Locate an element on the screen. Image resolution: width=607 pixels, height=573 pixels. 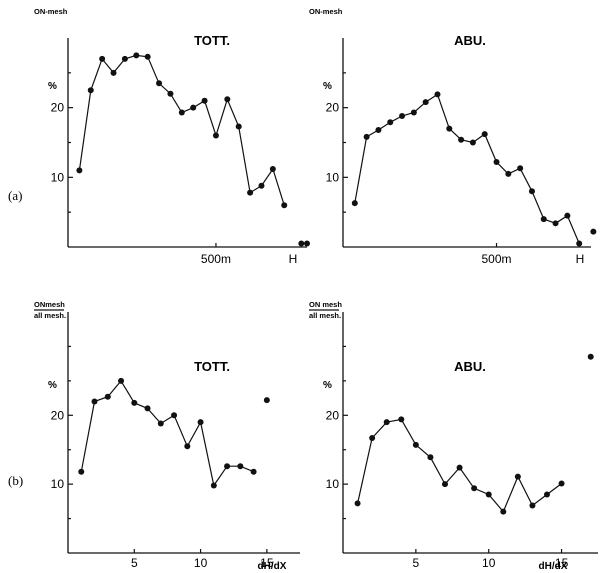
chart-title: TOTT. is located at coordinates (212, 366).